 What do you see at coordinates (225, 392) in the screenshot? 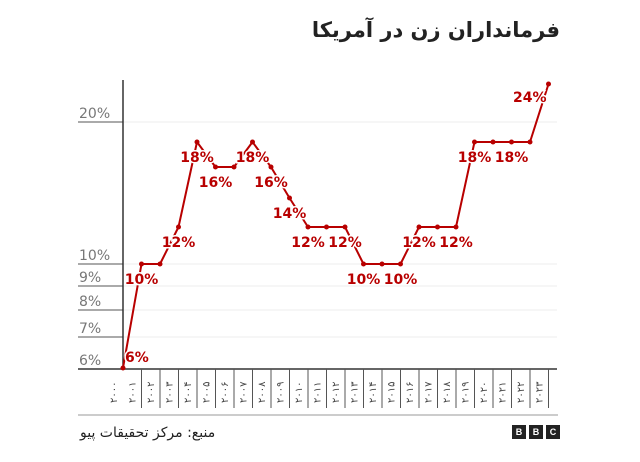
I see `x-tick-label: ۲۰۰۶` at bounding box center [225, 392].